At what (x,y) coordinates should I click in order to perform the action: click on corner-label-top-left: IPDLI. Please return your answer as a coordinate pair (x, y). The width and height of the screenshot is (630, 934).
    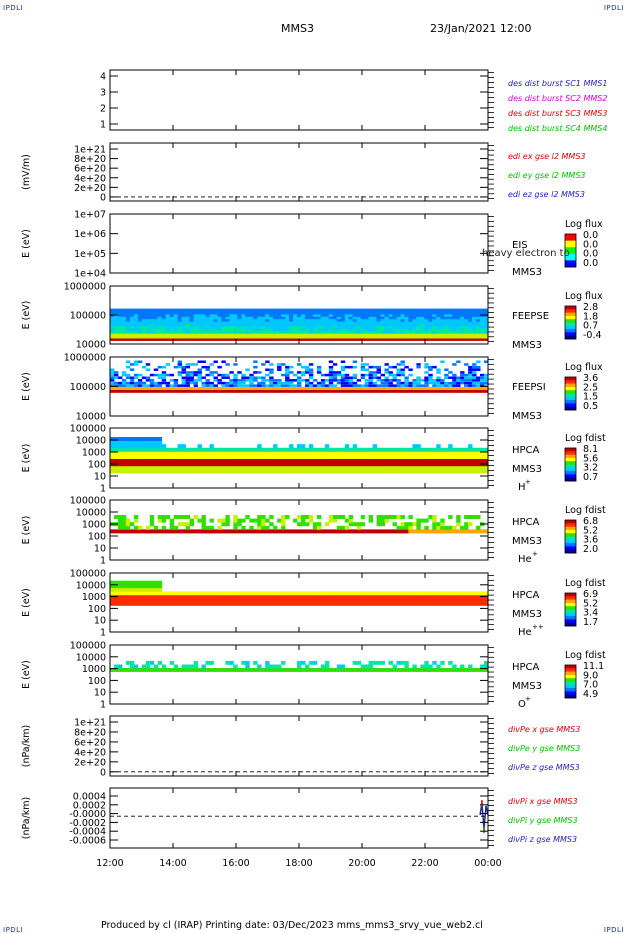
    Looking at the image, I should click on (13, 8).